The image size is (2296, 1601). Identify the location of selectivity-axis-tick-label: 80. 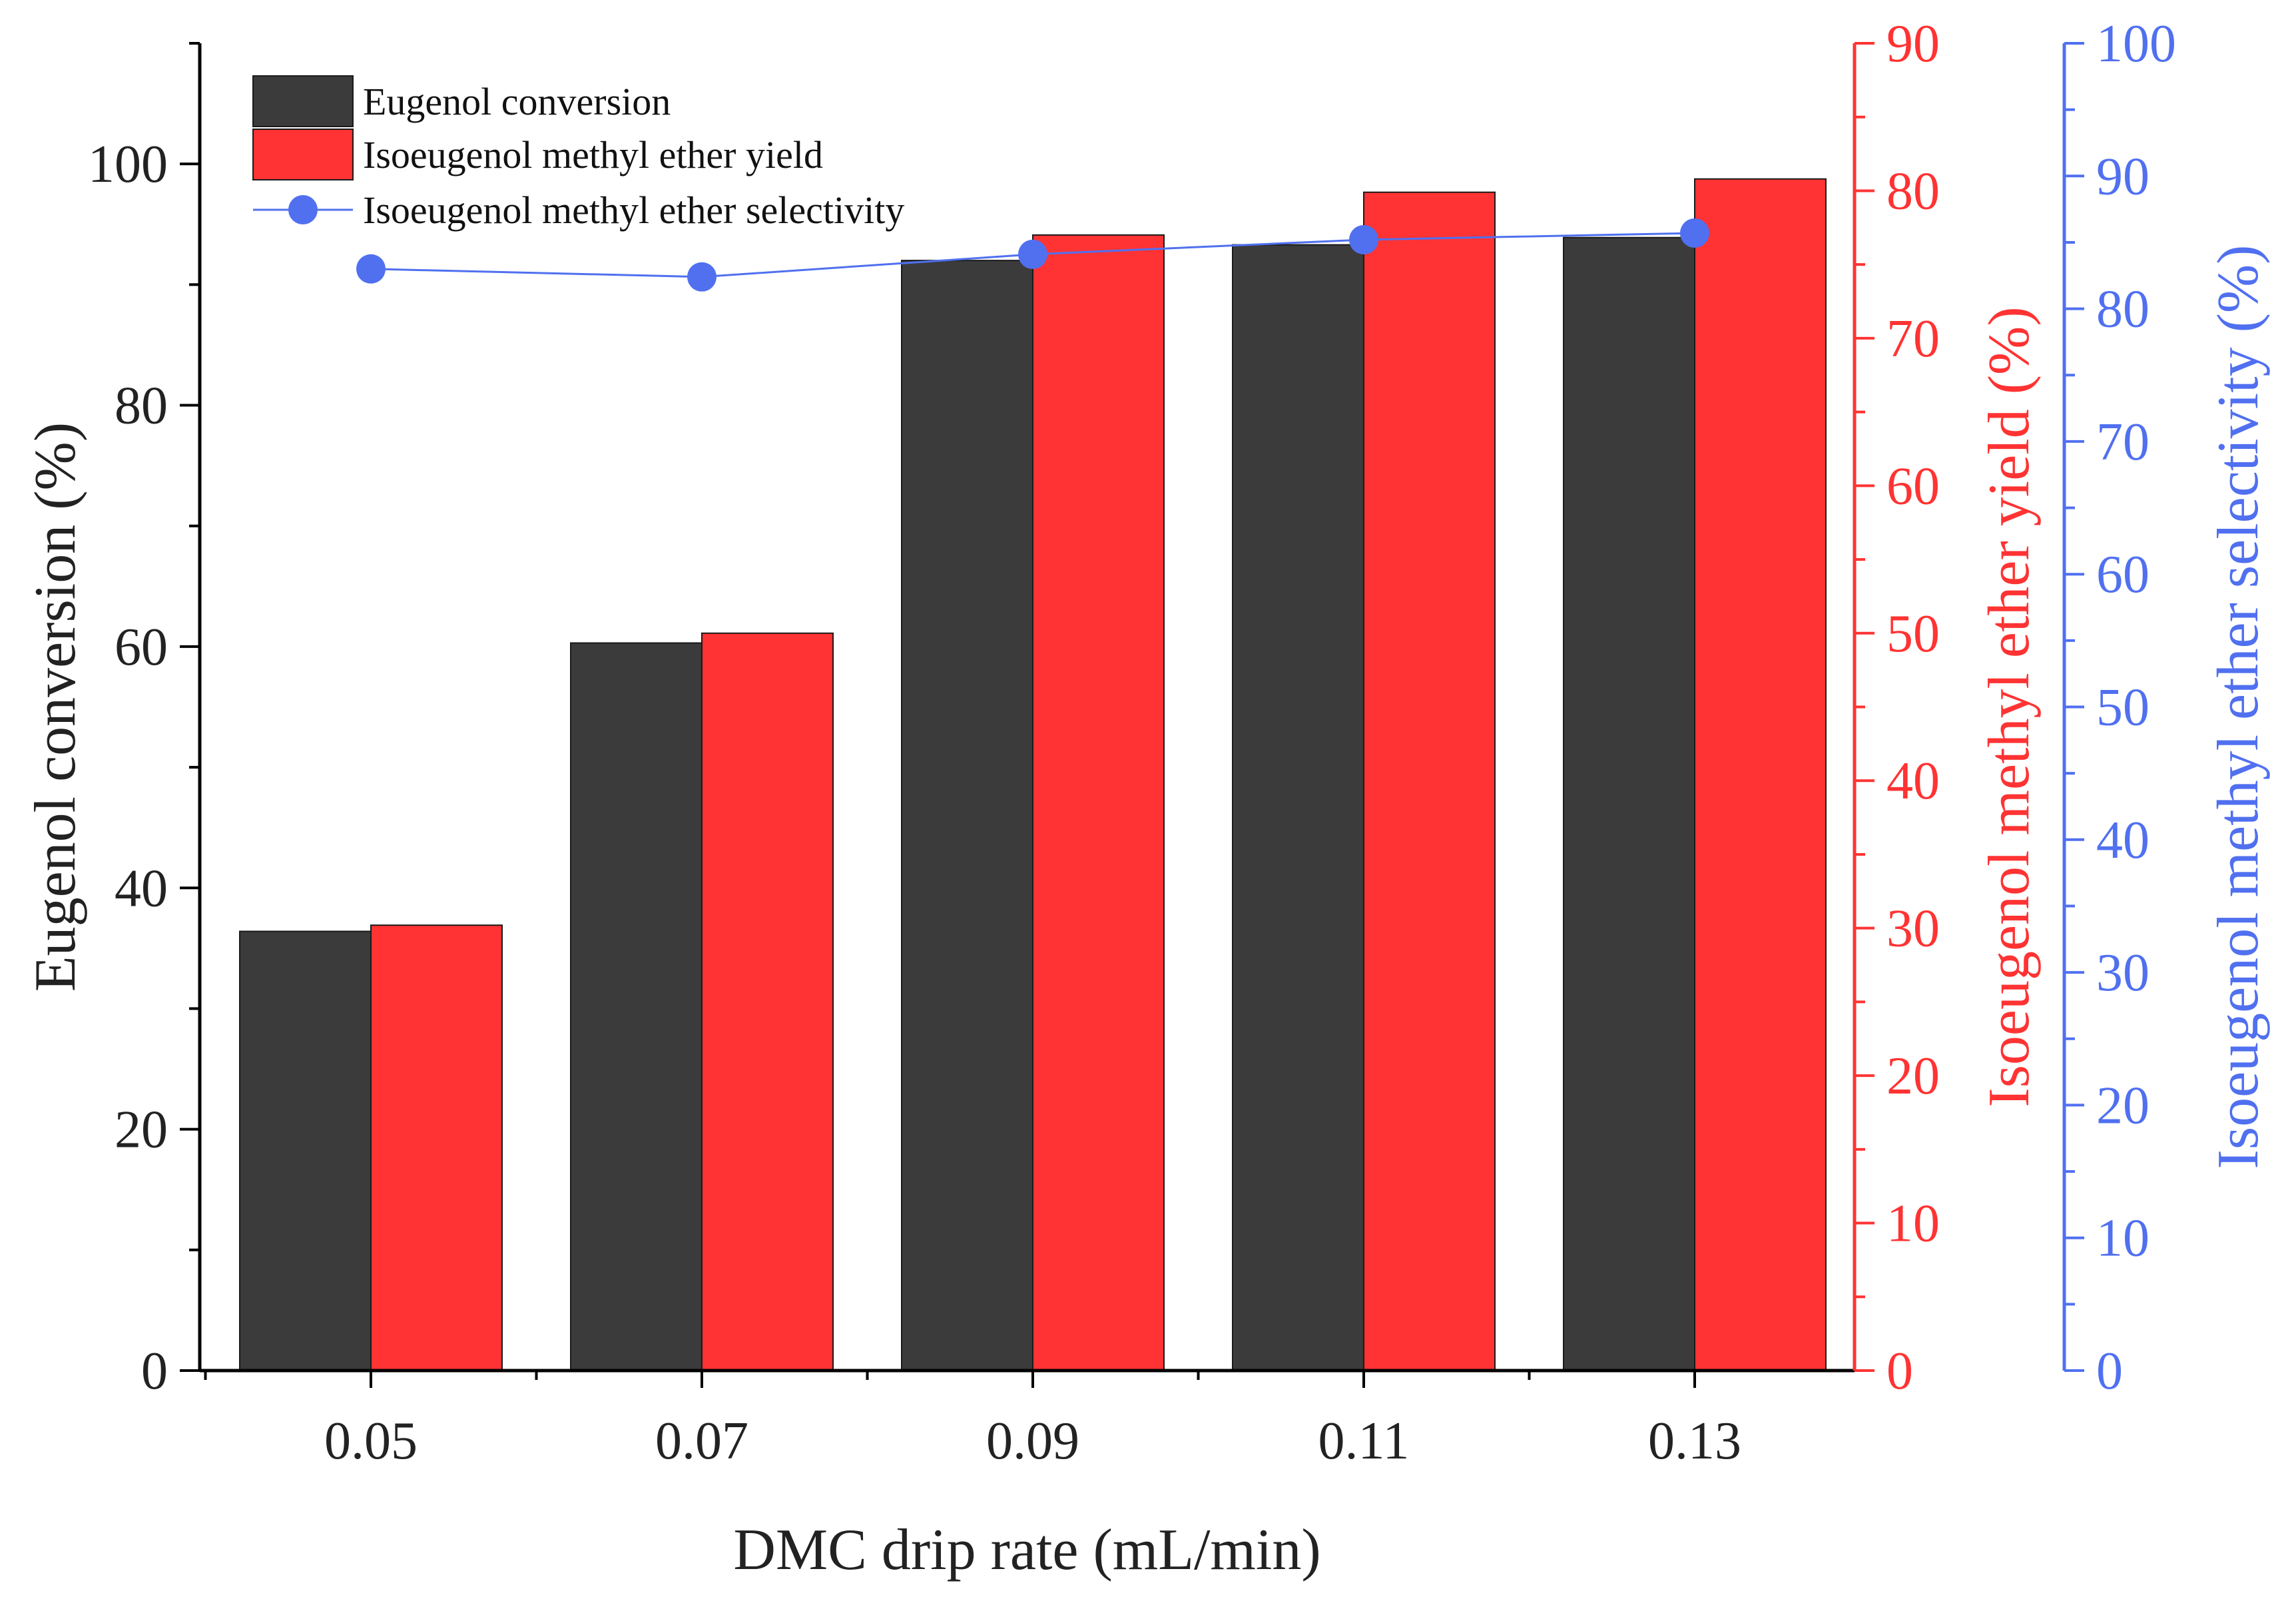
(2123, 309).